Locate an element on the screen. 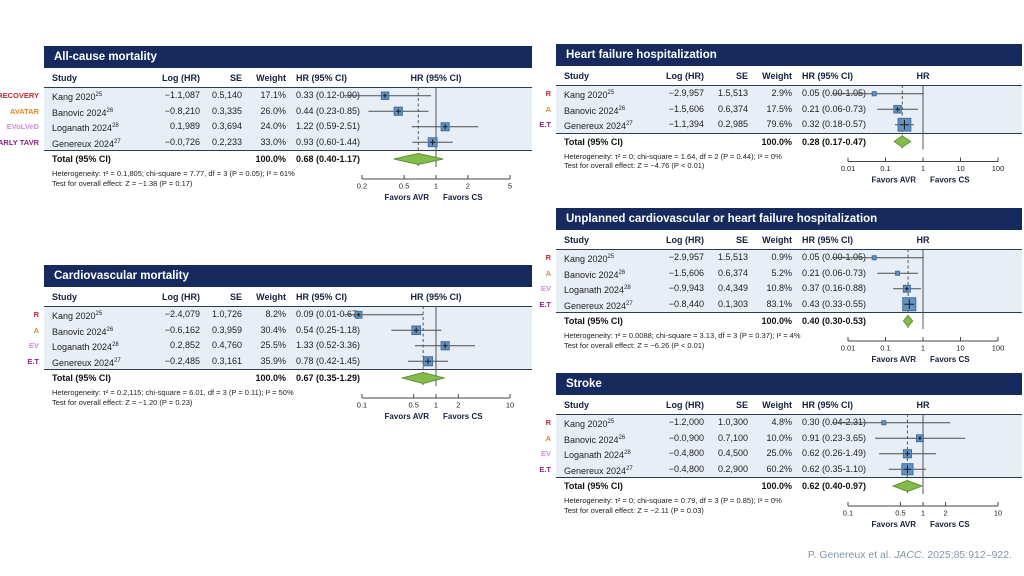 The width and height of the screenshot is (1024, 576). panel-title: Cardiovascular mortality is located at coordinates (288, 276).